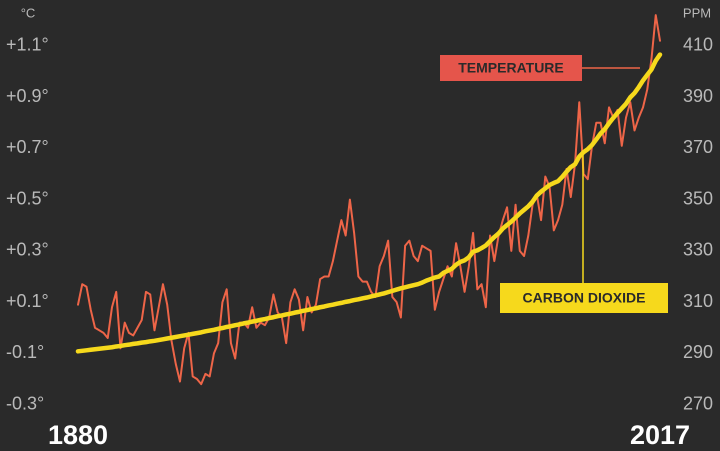  I want to click on x-tick-label: 2017, so click(660, 435).